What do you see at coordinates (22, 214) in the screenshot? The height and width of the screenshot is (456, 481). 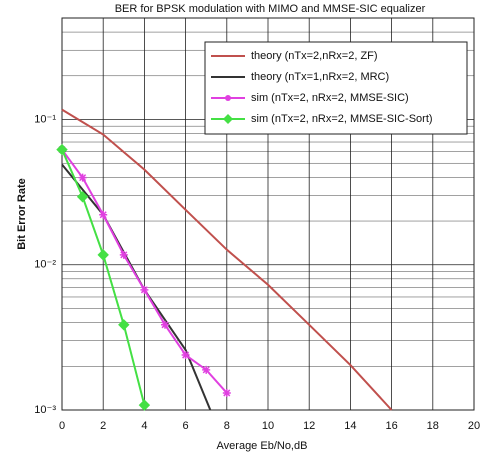 I see `y-axis-label: Bit Error Rate` at bounding box center [22, 214].